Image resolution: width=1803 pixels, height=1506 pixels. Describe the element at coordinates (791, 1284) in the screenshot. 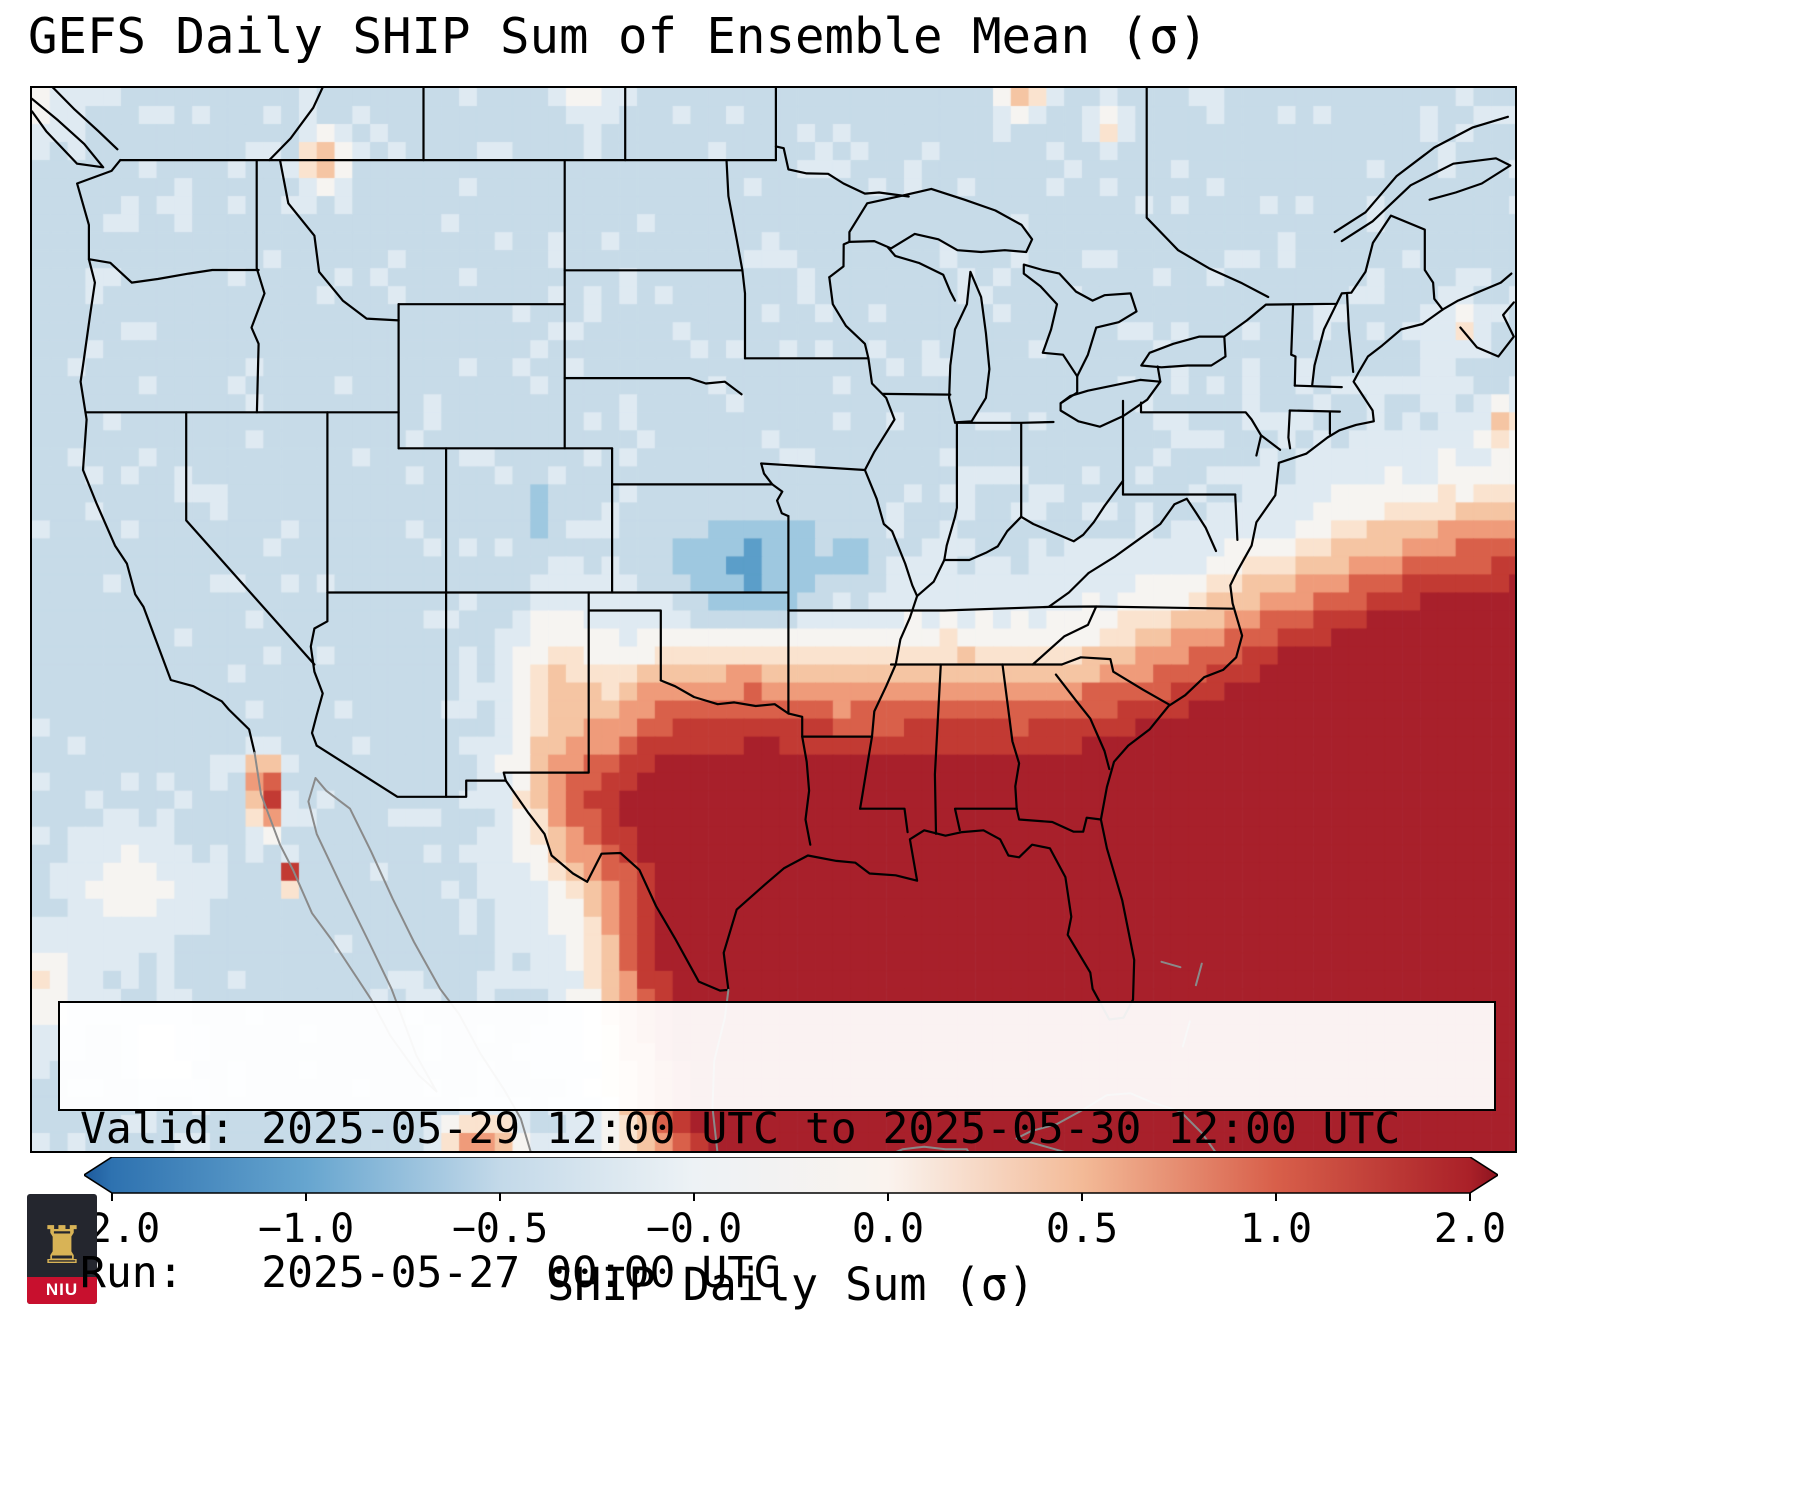

I see `colorbar-axis-label: SHIP Daily Sum (σ)` at that location.